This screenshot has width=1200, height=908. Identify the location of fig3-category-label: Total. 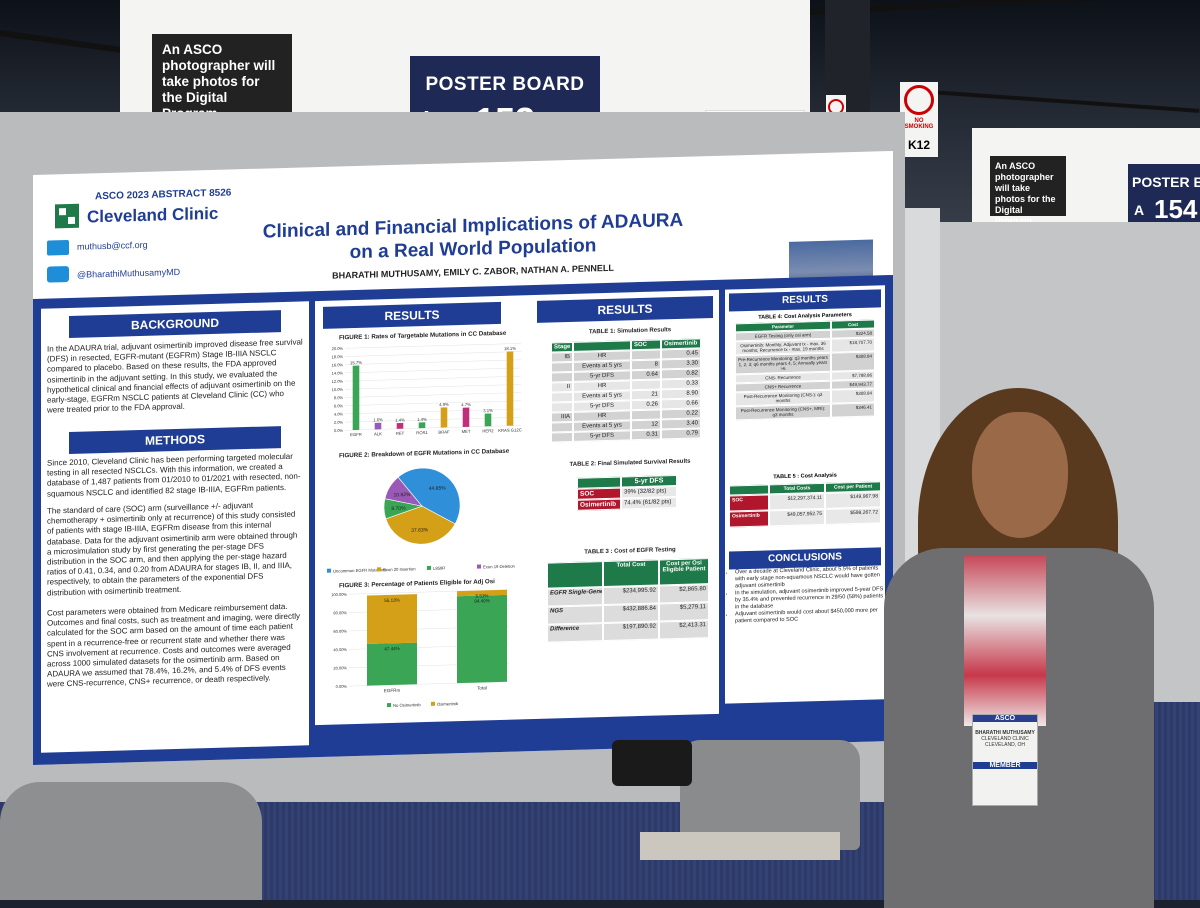
(482, 687).